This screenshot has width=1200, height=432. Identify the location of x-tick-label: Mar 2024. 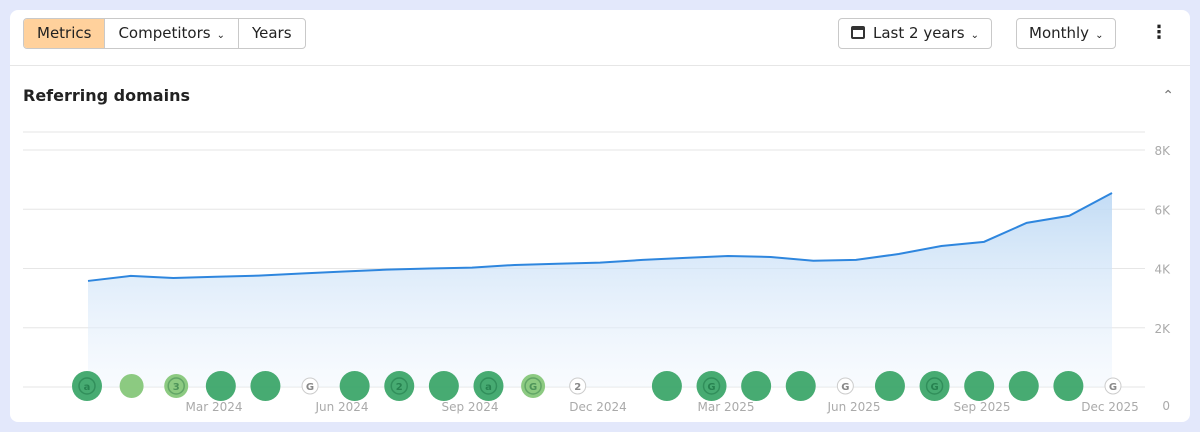
(214, 407).